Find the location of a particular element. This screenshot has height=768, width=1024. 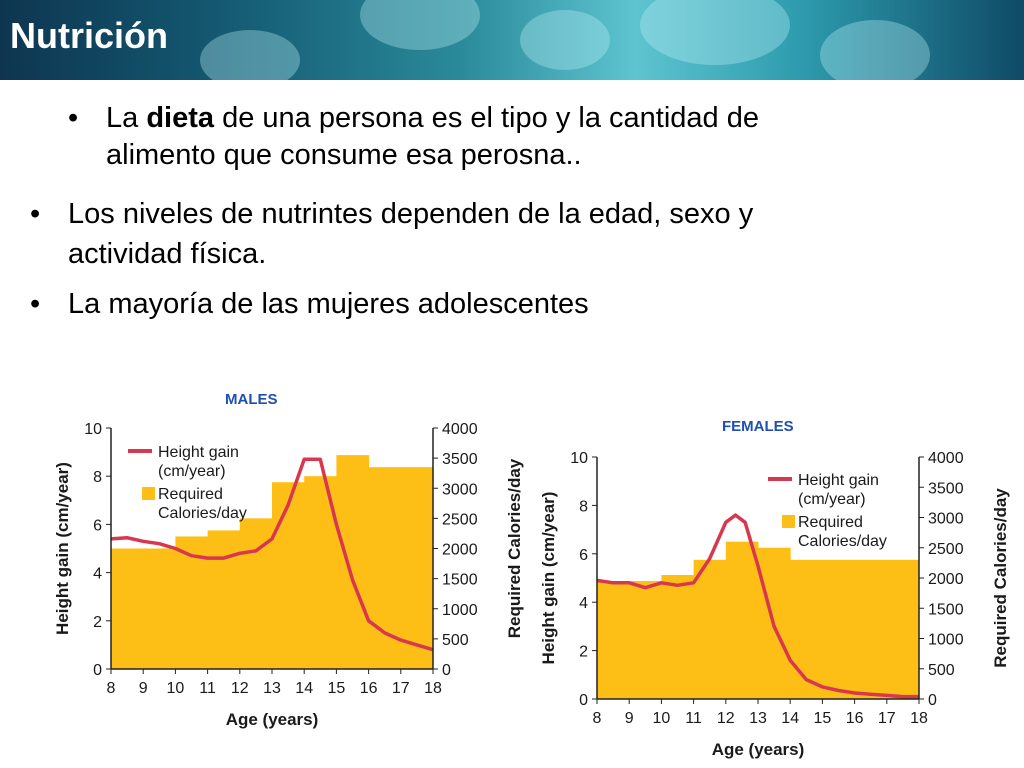

males-legend-bar-label: Required is located at coordinates (190, 494).